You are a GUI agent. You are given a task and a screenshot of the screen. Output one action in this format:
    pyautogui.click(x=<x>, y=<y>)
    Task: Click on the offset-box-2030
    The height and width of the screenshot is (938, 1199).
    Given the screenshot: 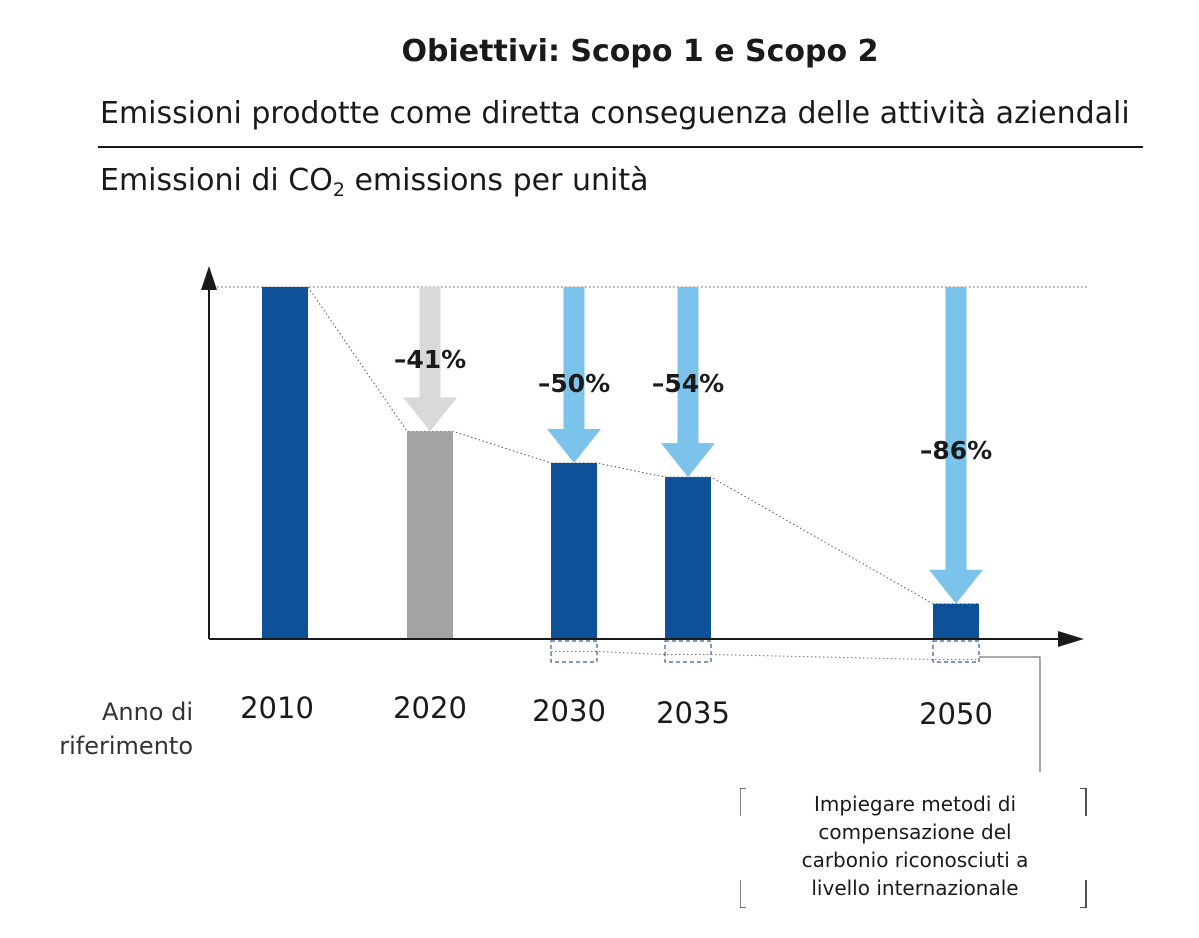 What is the action you would take?
    pyautogui.click(x=574, y=651)
    